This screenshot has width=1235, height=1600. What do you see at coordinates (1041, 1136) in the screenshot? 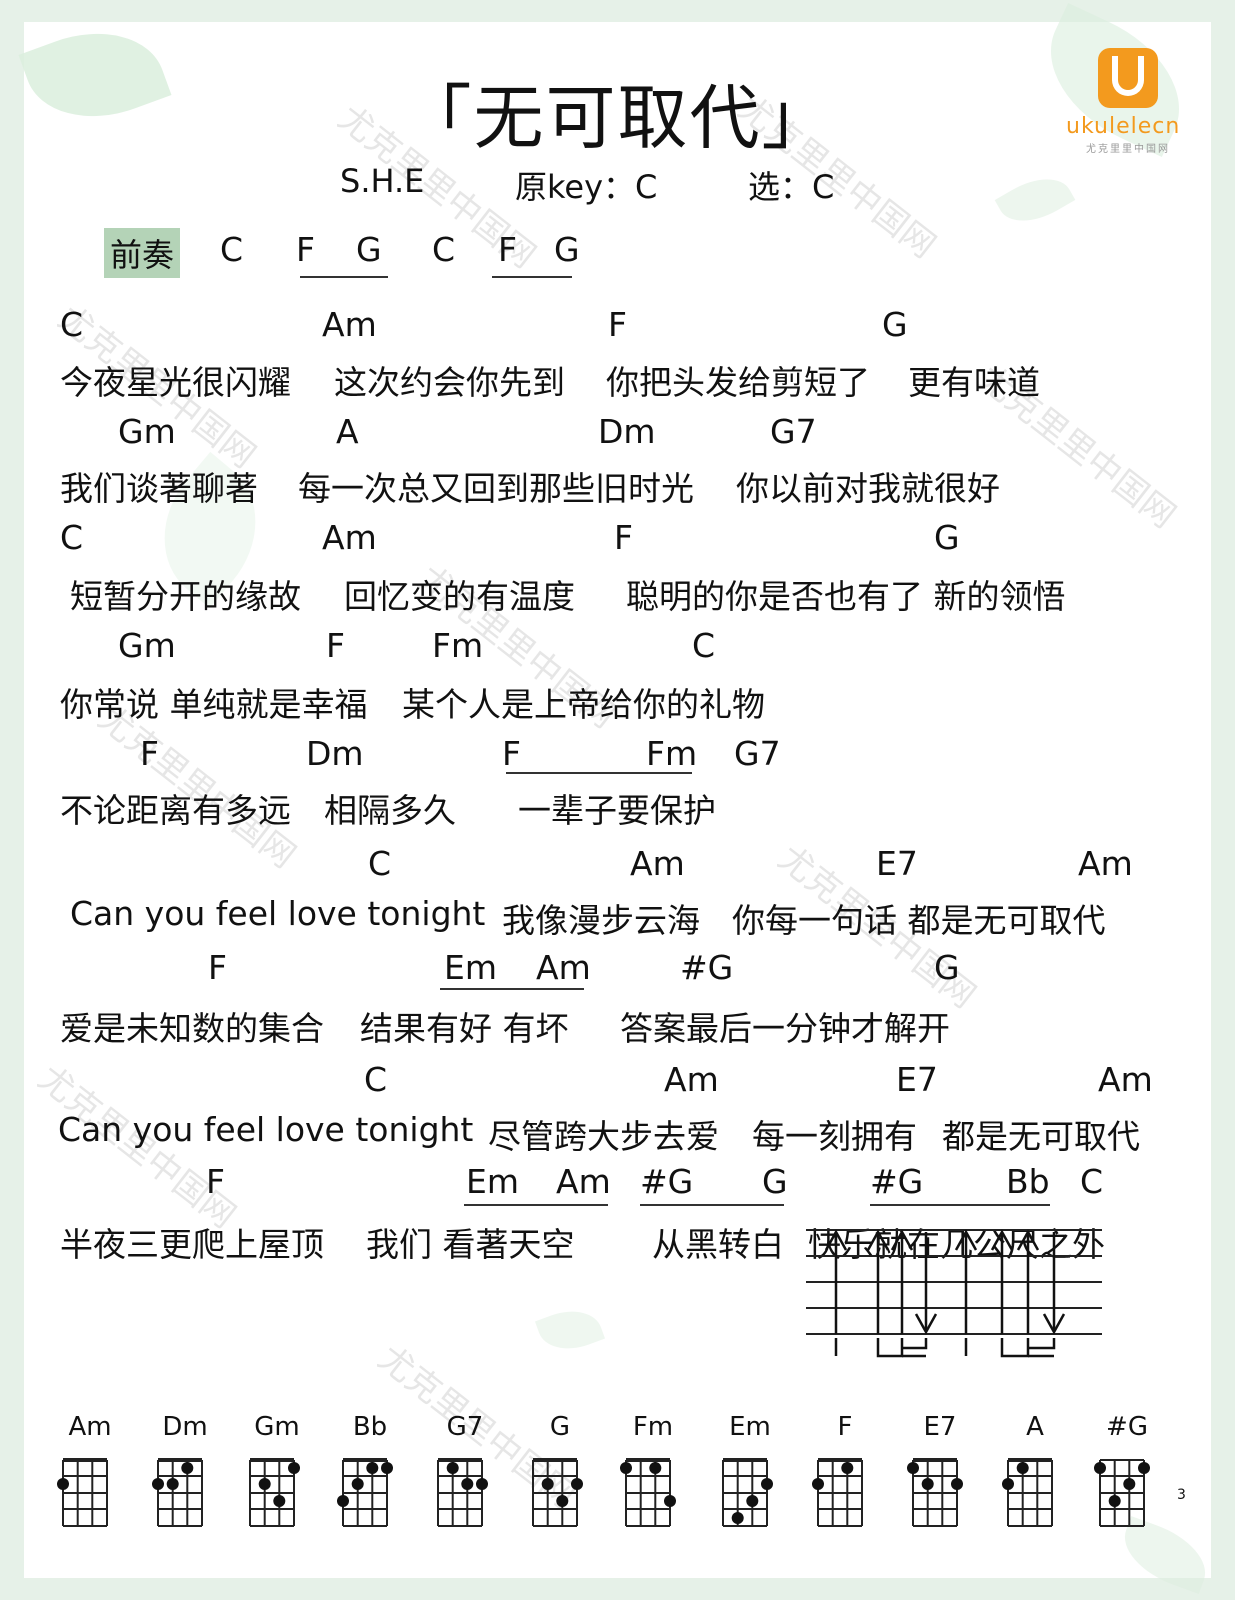
I see `lyric-segment: 都是无可取代` at bounding box center [1041, 1136].